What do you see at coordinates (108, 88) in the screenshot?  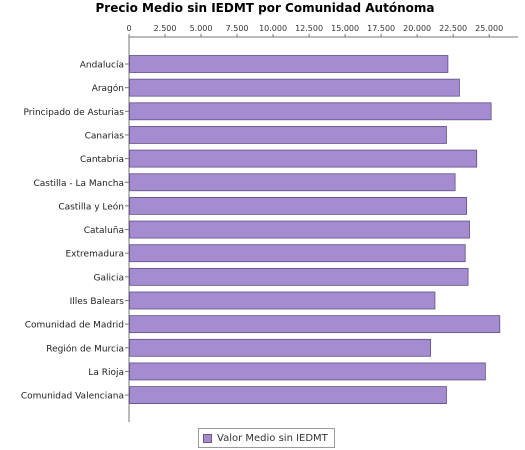 I see `category-label: Aragón` at bounding box center [108, 88].